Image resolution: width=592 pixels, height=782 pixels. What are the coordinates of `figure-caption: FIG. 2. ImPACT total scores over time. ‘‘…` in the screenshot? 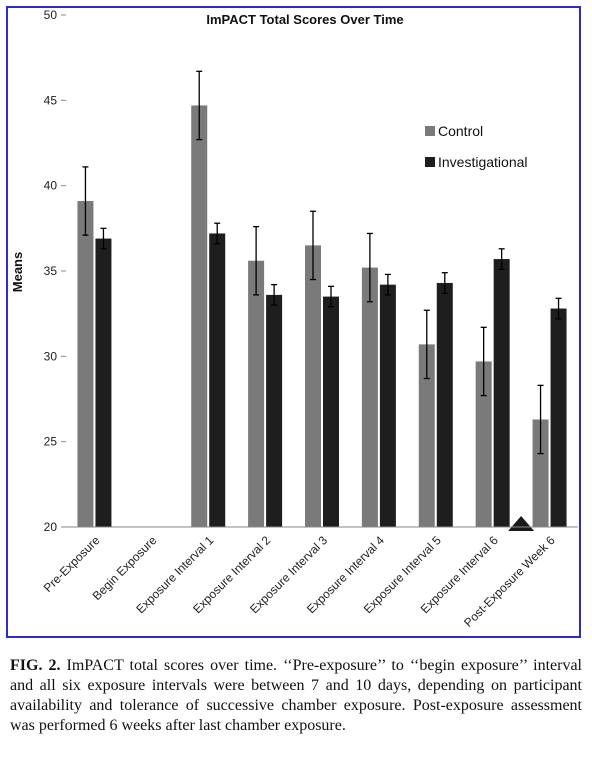 It's located at (296, 696).